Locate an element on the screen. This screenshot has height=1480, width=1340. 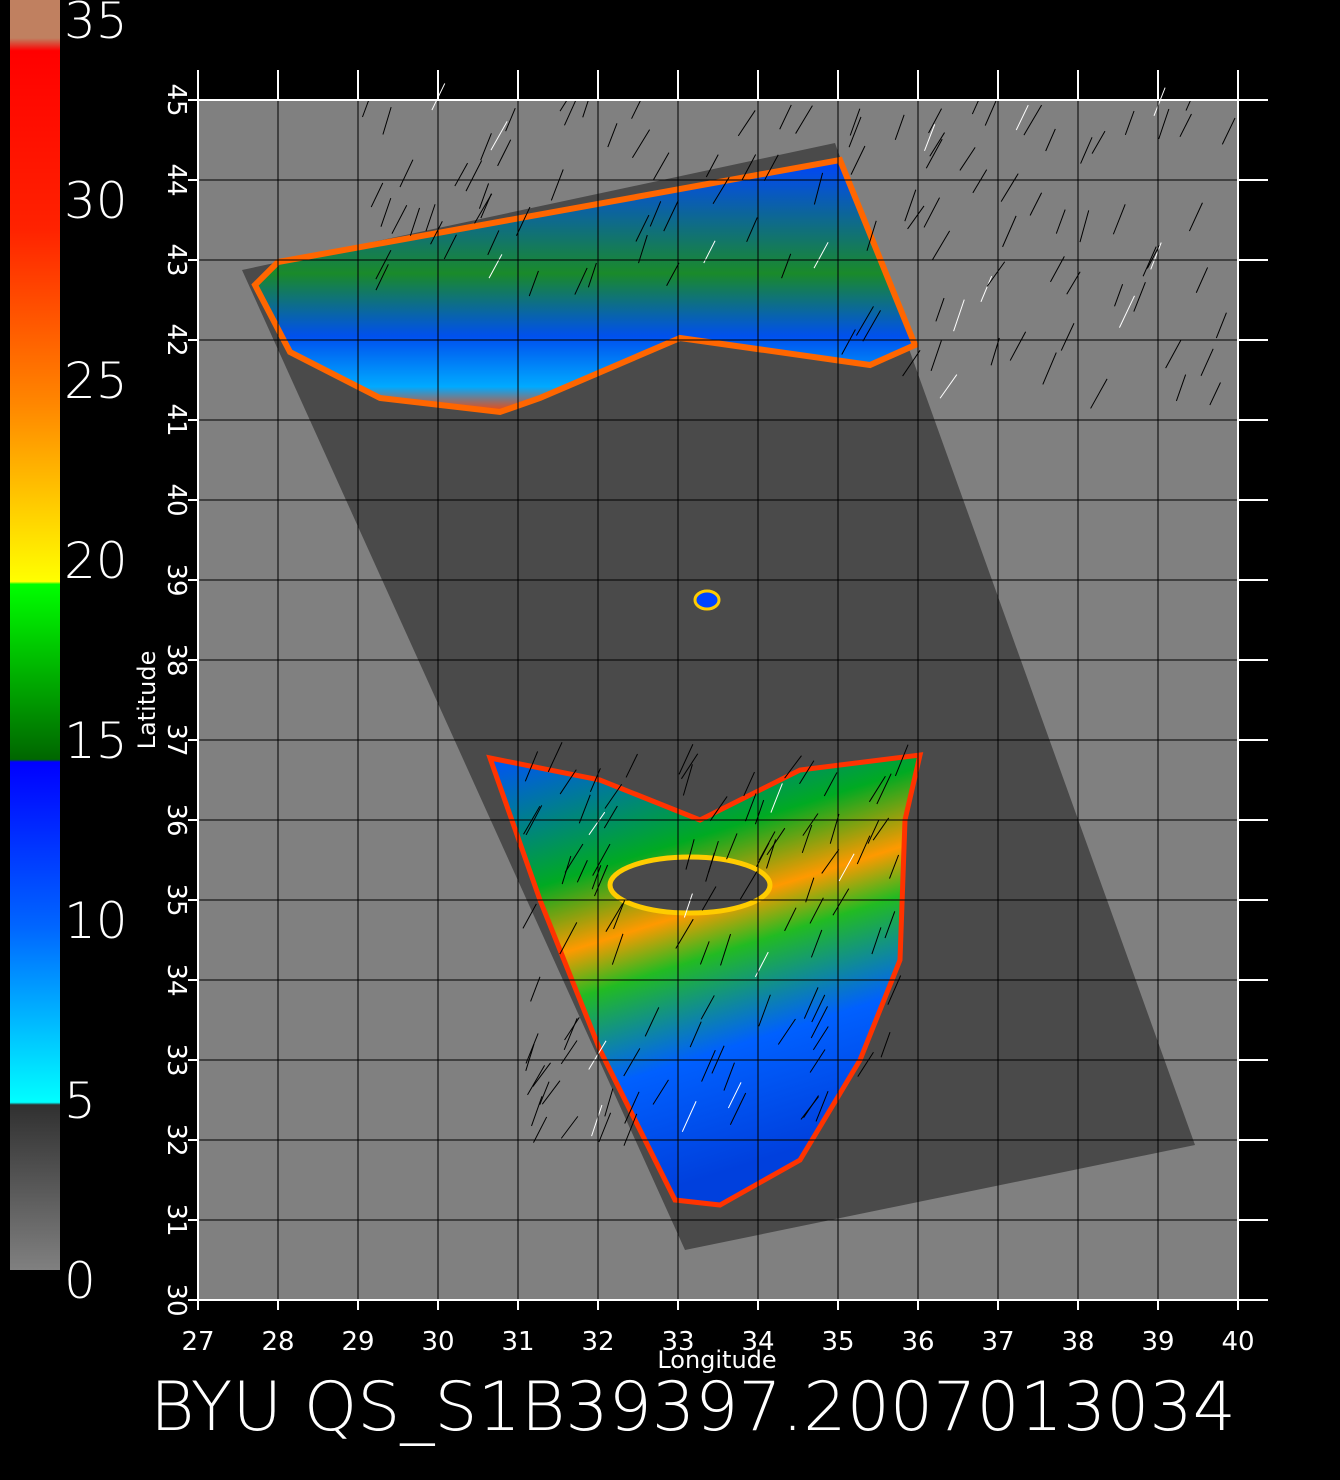
y-tick-label: 30 is located at coordinates (176, 1299).